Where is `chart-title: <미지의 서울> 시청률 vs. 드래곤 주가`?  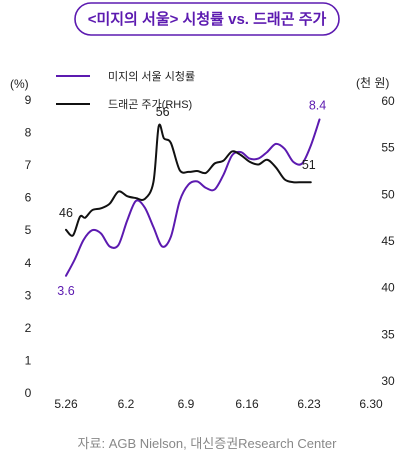 chart-title: <미지의 서울> 시청률 vs. 드래곤 주가 is located at coordinates (207, 19).